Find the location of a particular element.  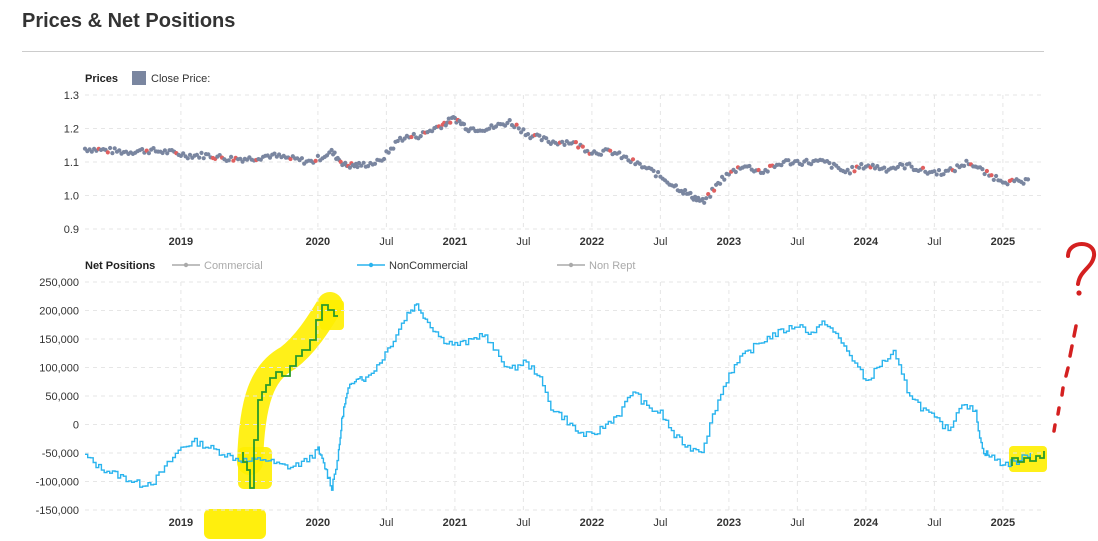

highlight-peak is located at coordinates (332, 315).